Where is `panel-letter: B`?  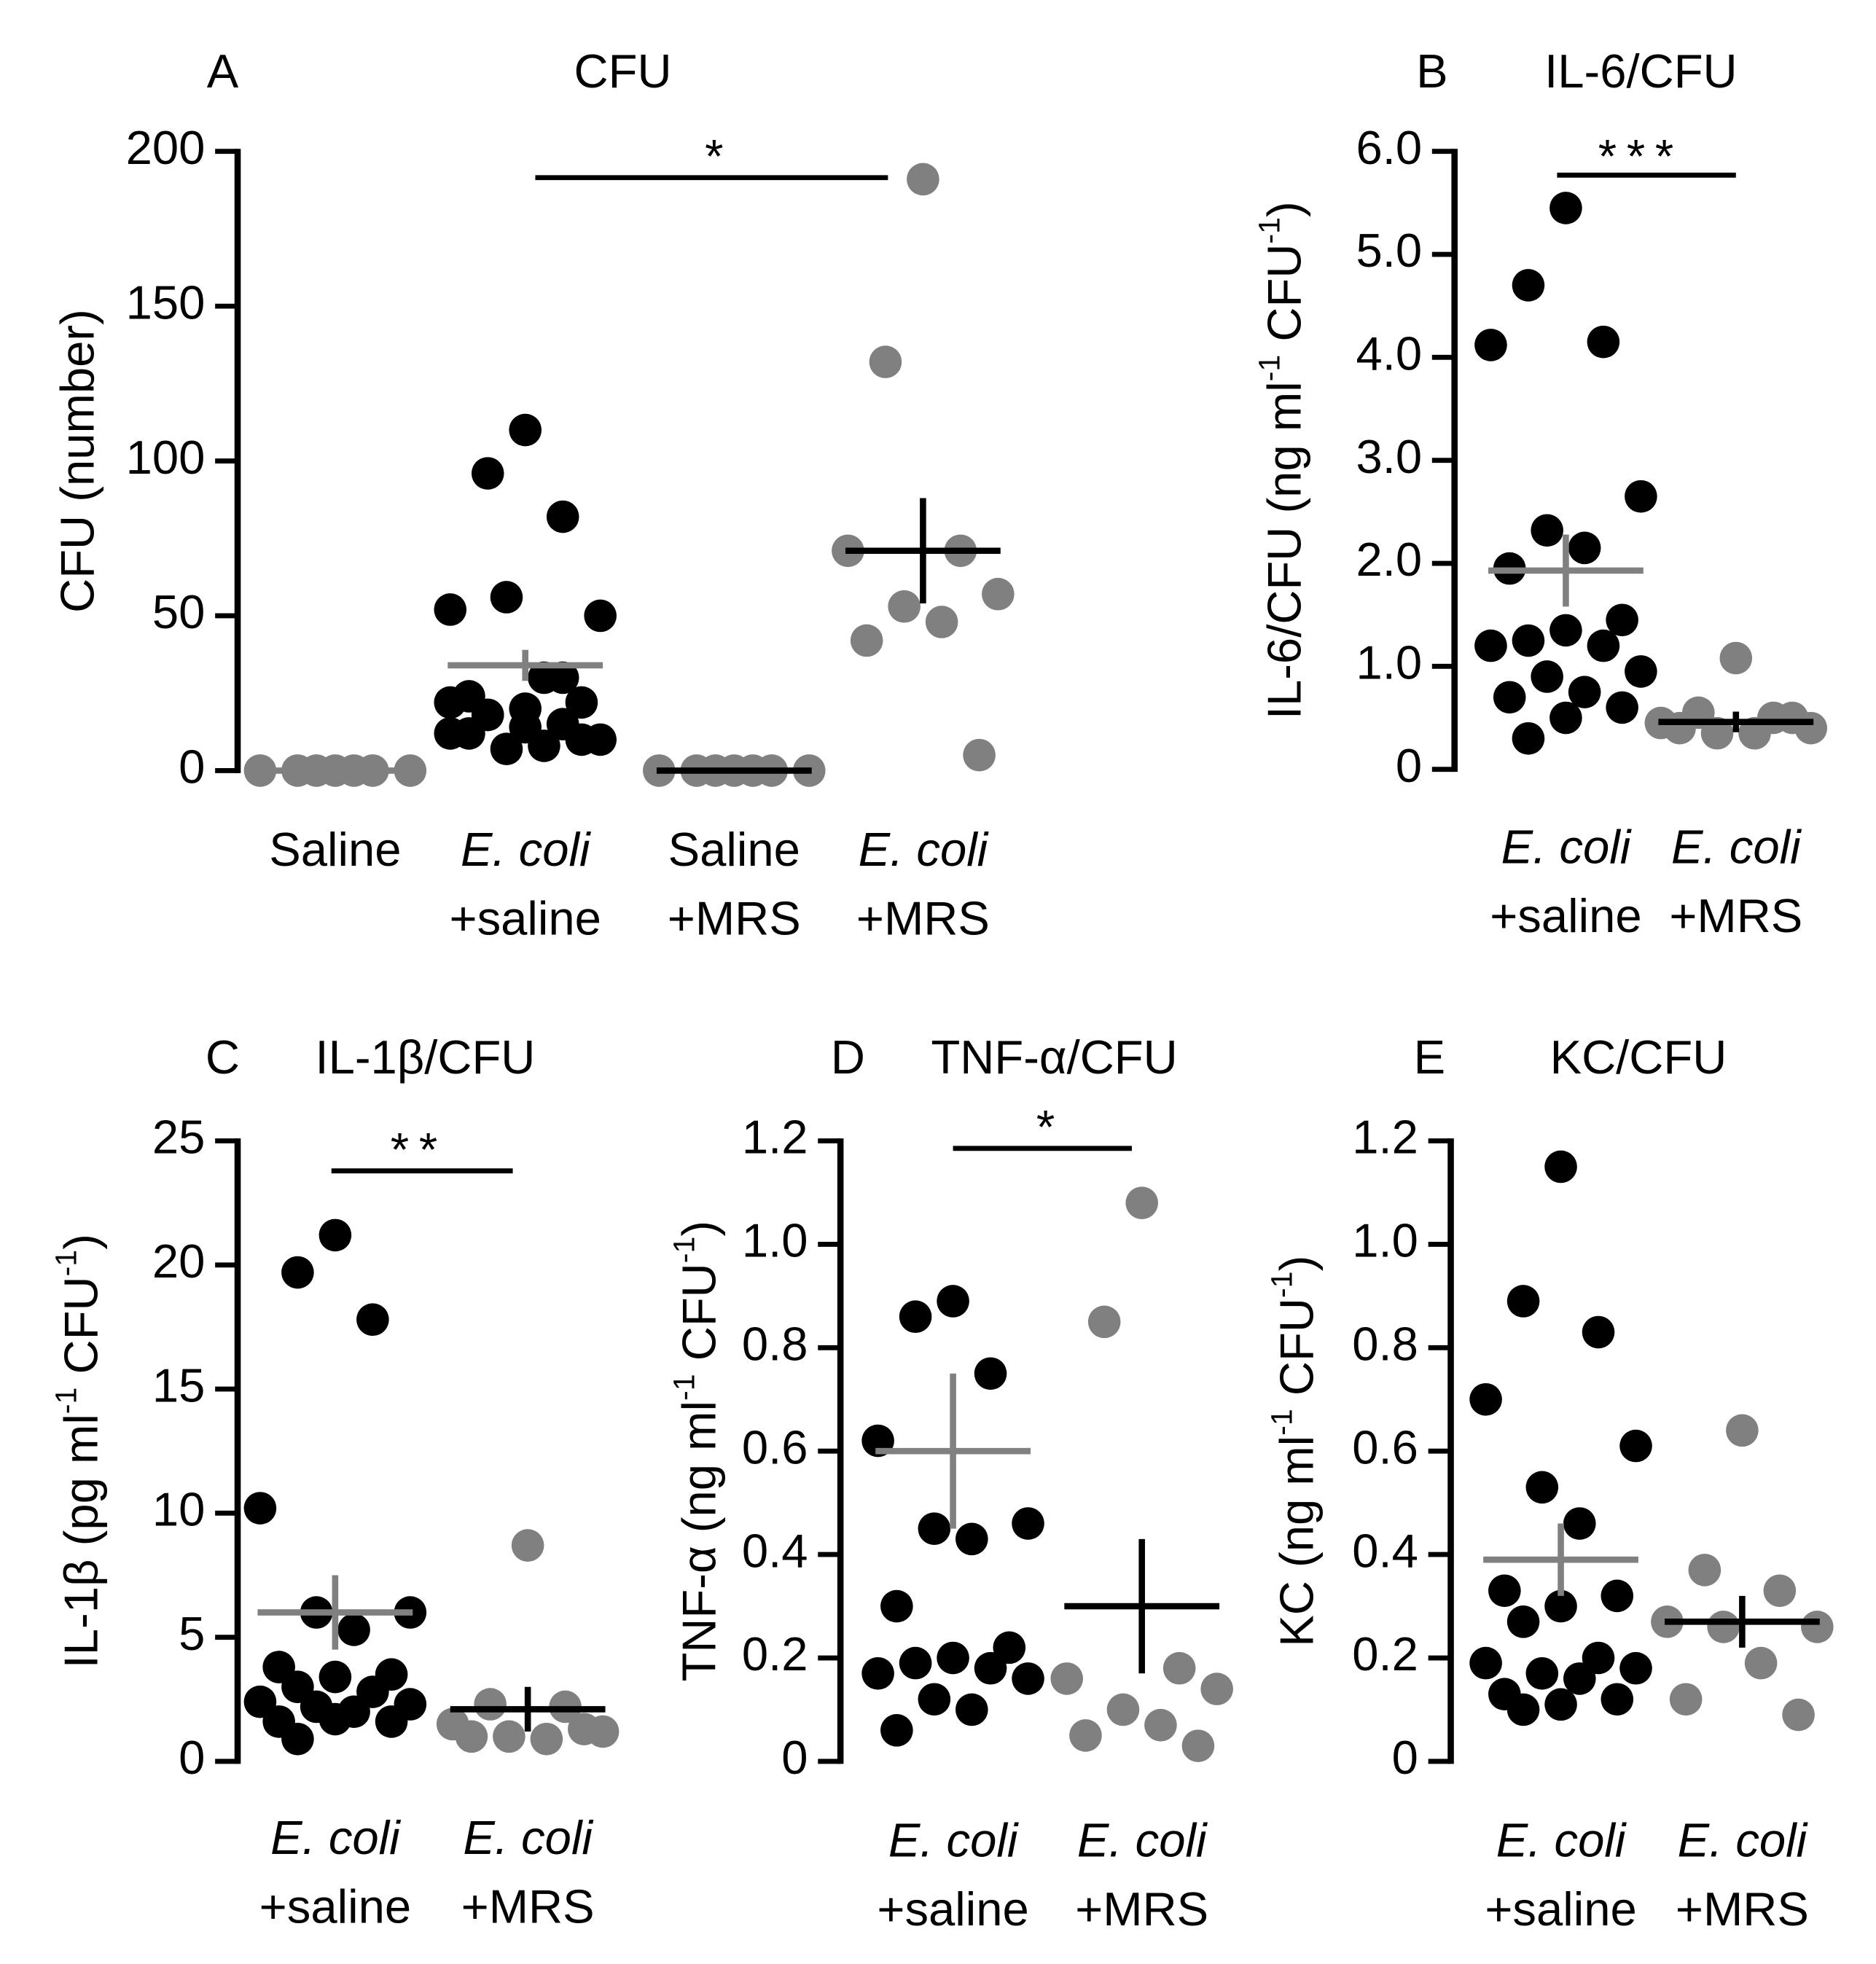
panel-letter: B is located at coordinates (1431, 71).